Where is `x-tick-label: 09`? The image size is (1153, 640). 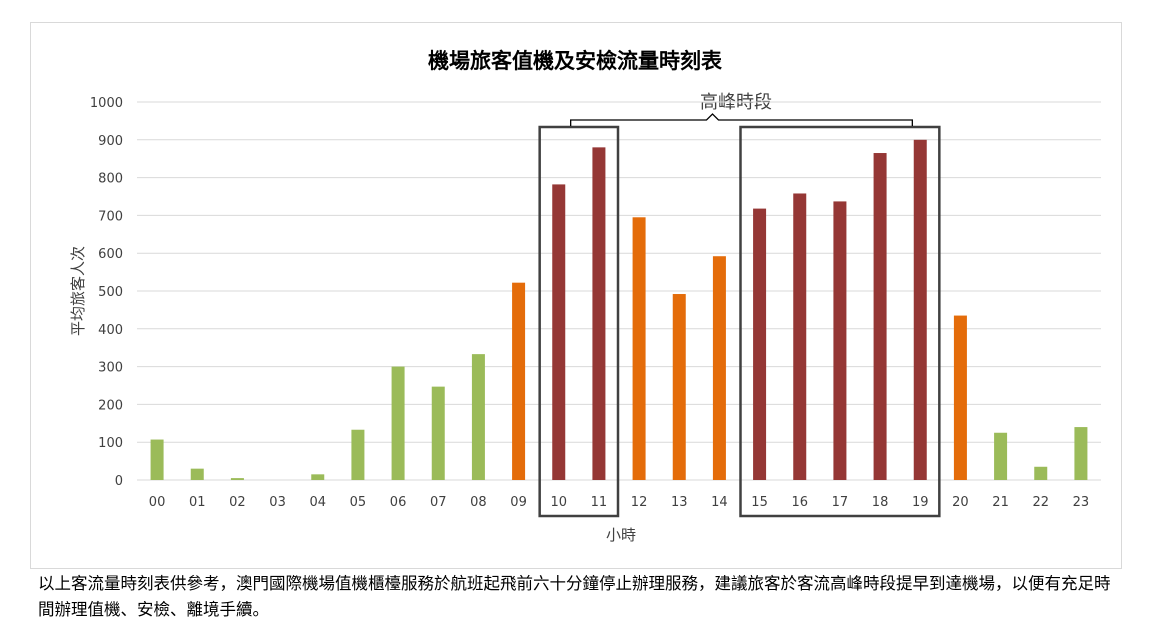 x-tick-label: 09 is located at coordinates (518, 502).